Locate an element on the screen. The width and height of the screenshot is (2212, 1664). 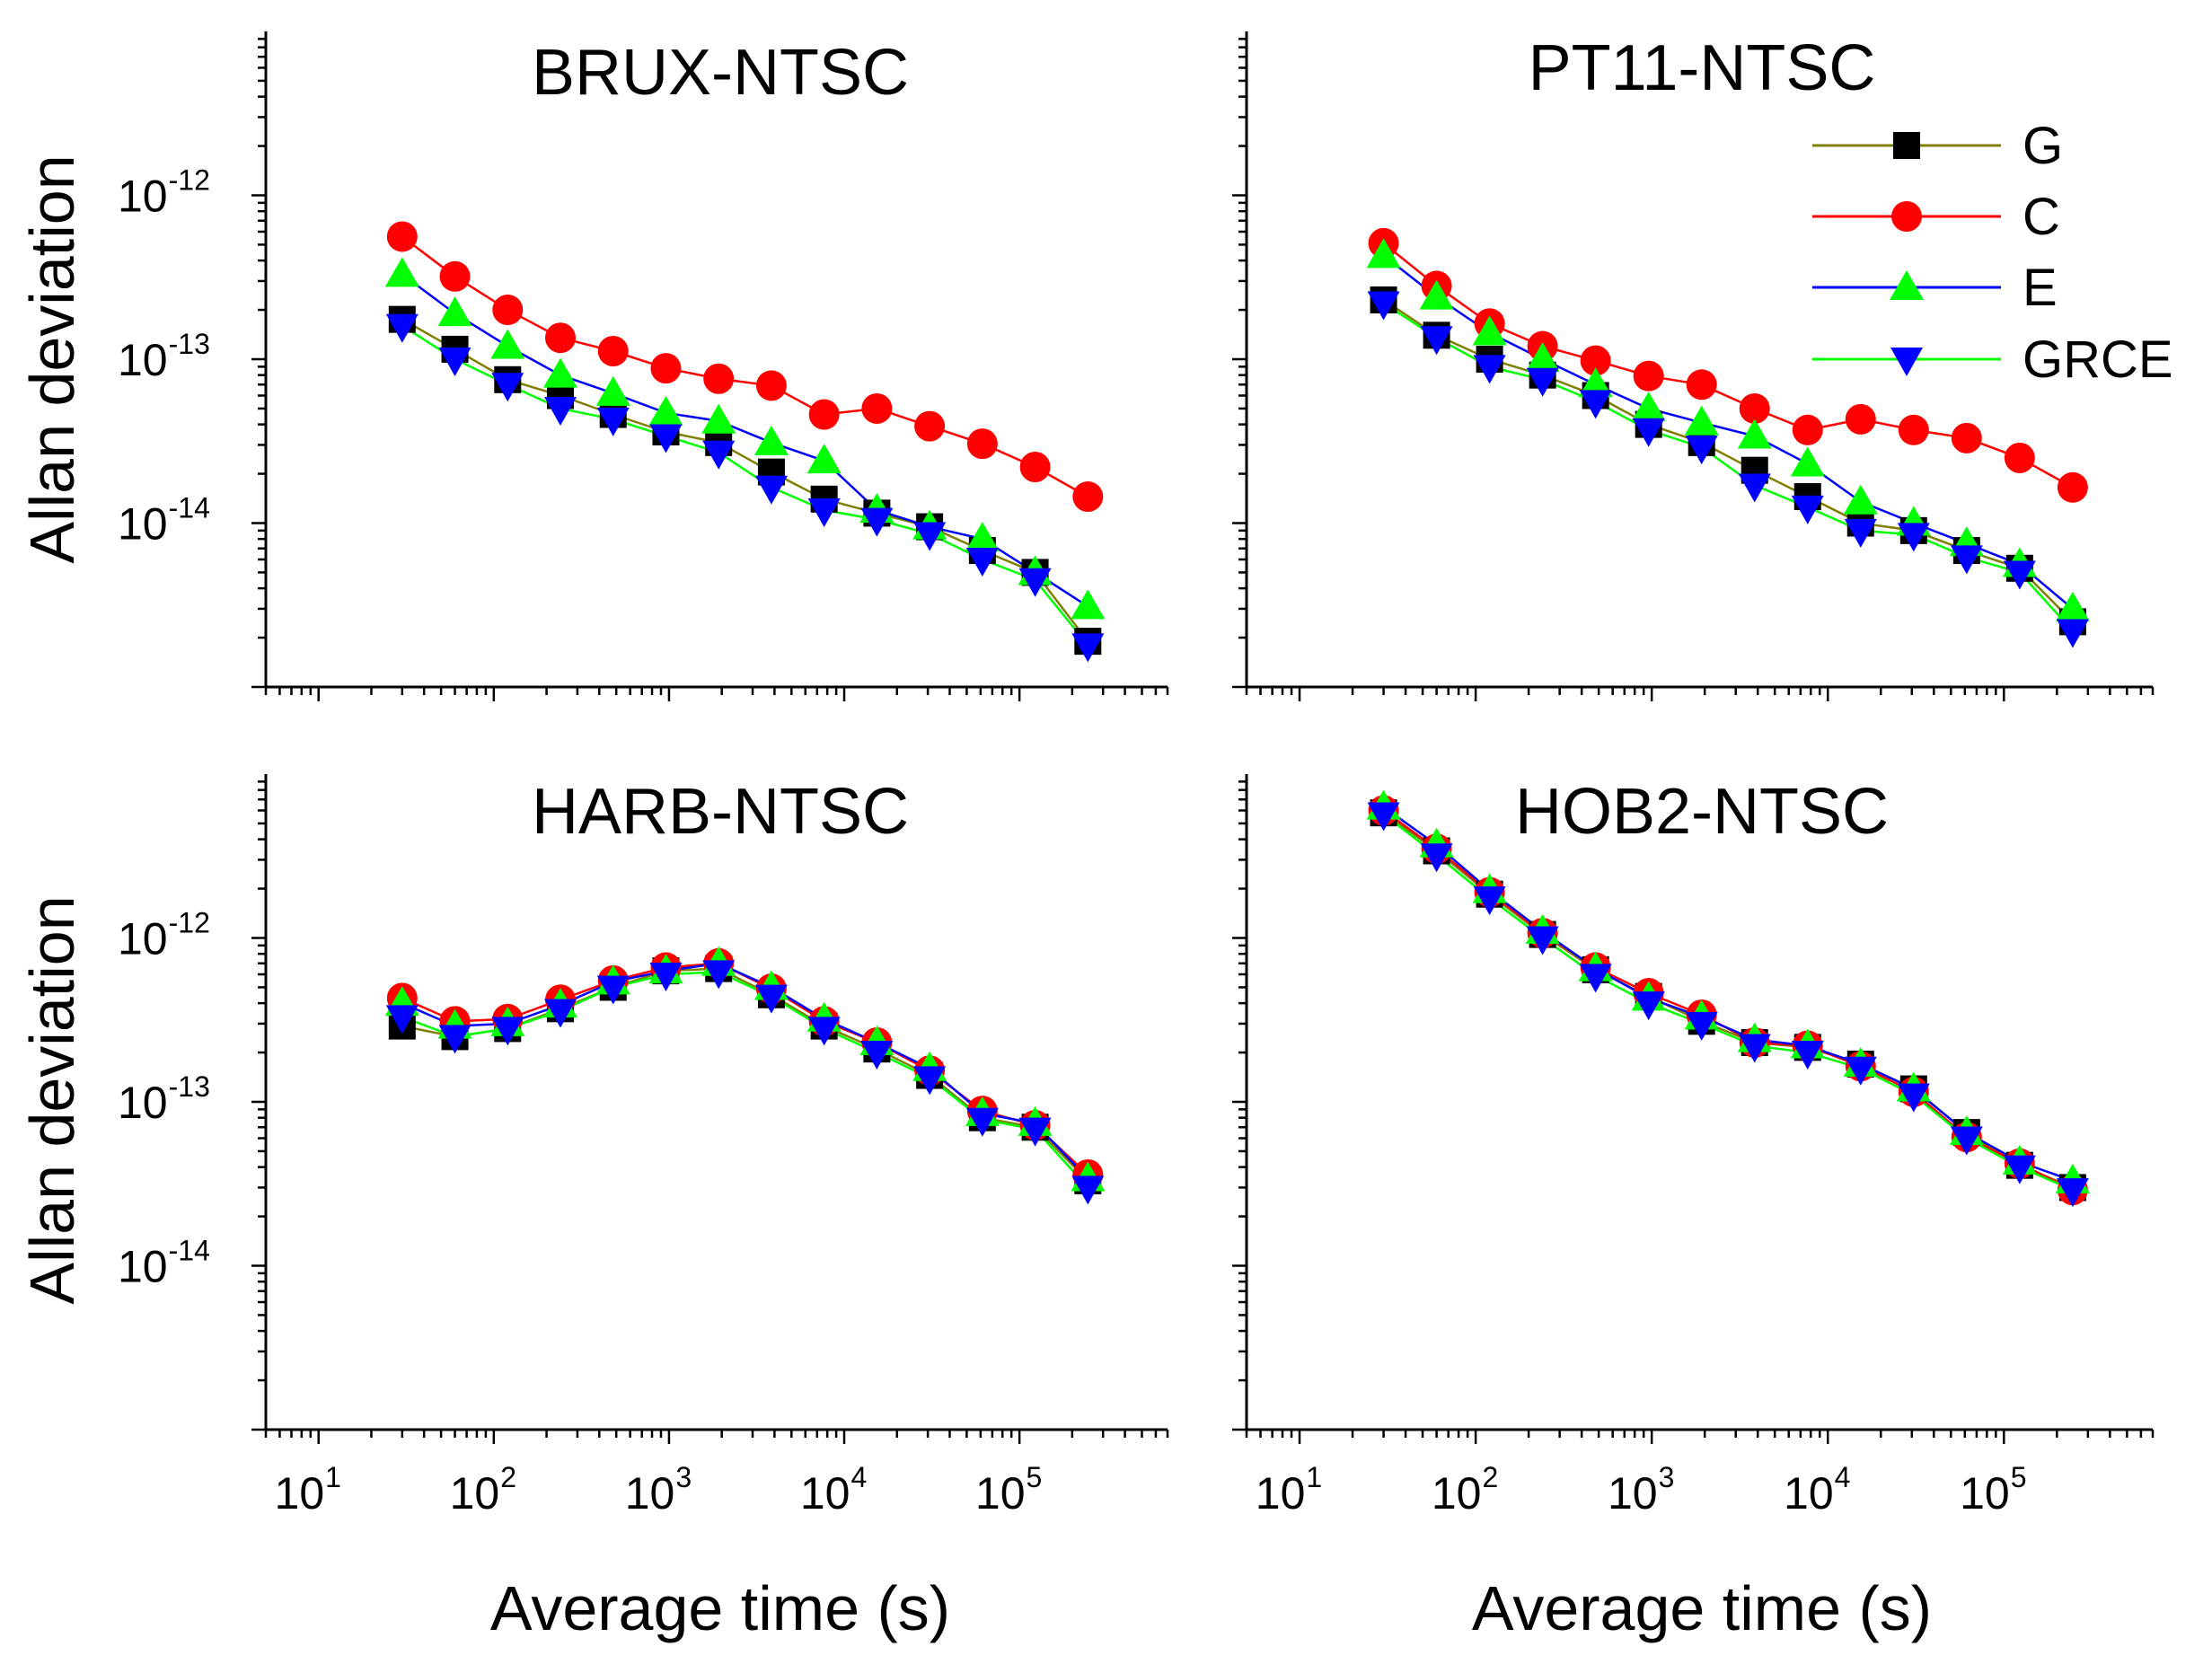
legend-entry-e: E is located at coordinates (1935, 288).